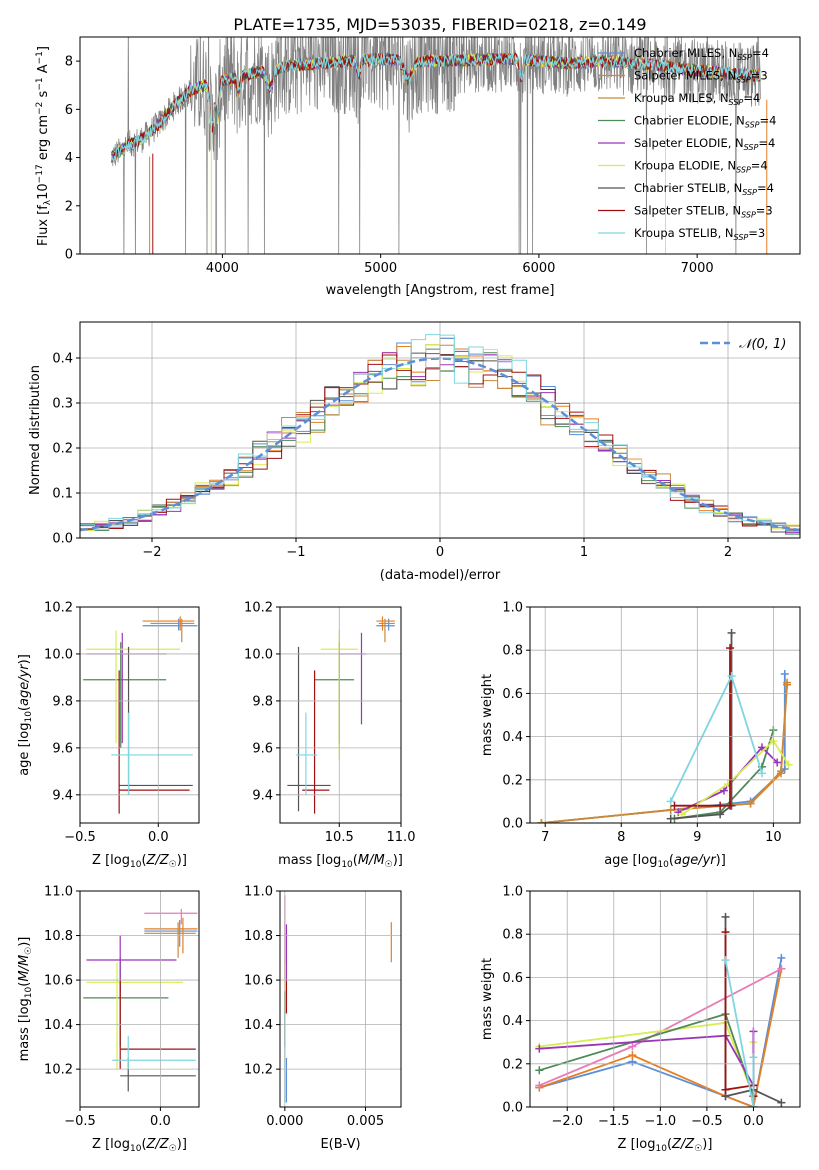 This screenshot has height=1170, width=819. Describe the element at coordinates (139, 1145) in the screenshot. I see `x-axis-label: Z [log10(Z/Z☉)]` at that location.